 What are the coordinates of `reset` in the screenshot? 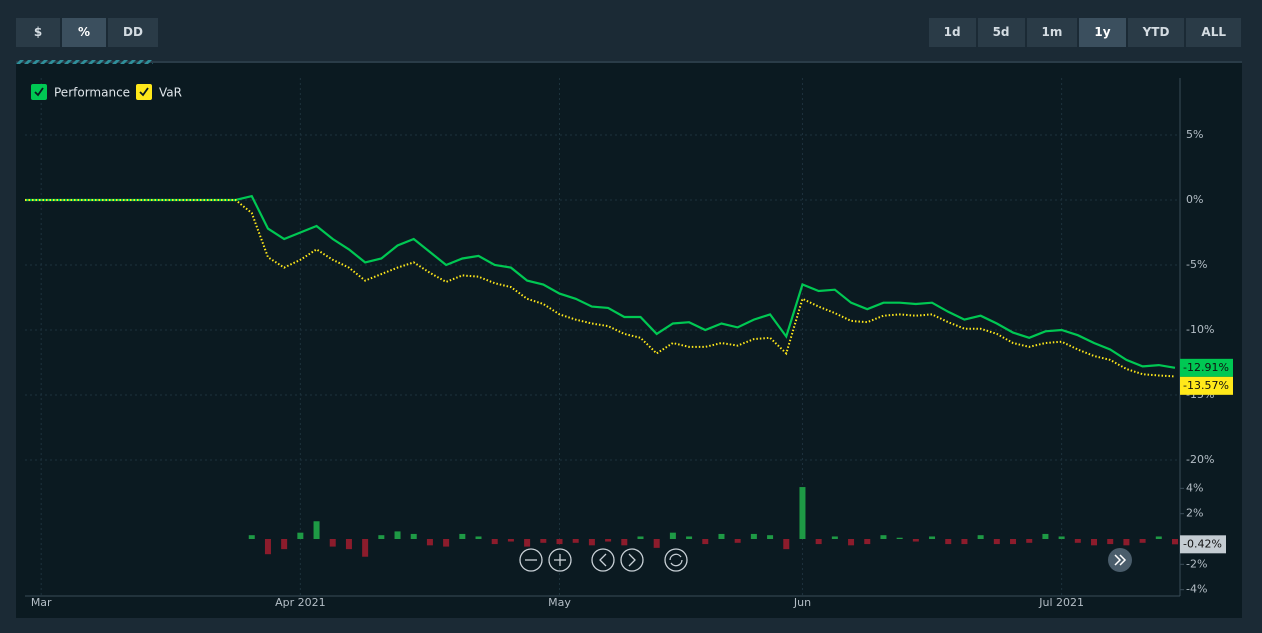 It's located at (676, 560).